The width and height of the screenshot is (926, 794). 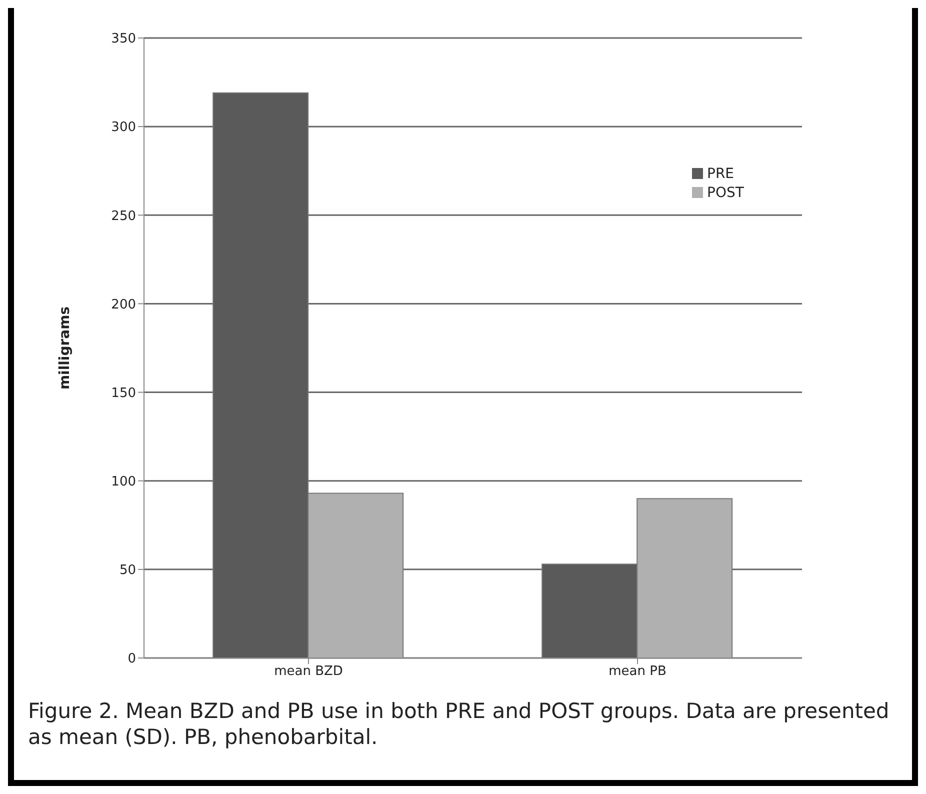 What do you see at coordinates (123, 393) in the screenshot?
I see `y-tick-label: 150` at bounding box center [123, 393].